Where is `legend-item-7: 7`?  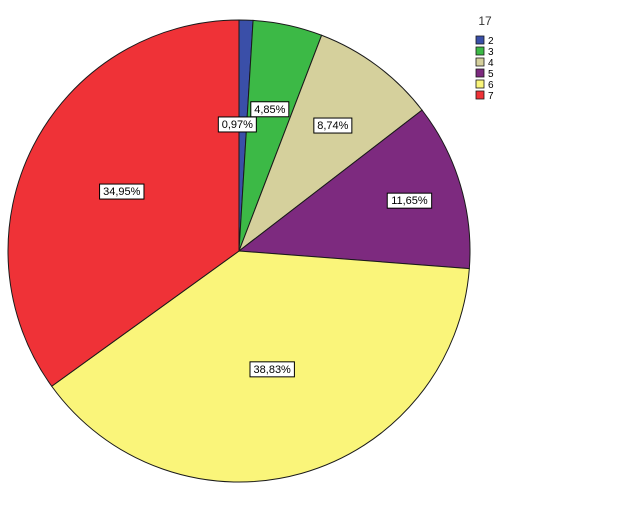
legend-item-7: 7 is located at coordinates (484, 96).